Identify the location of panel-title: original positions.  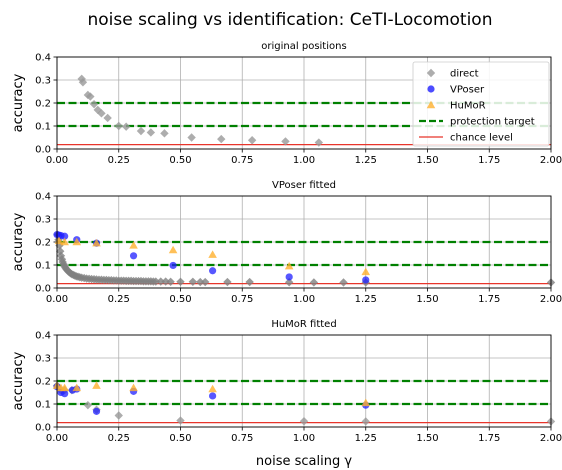
(303, 46).